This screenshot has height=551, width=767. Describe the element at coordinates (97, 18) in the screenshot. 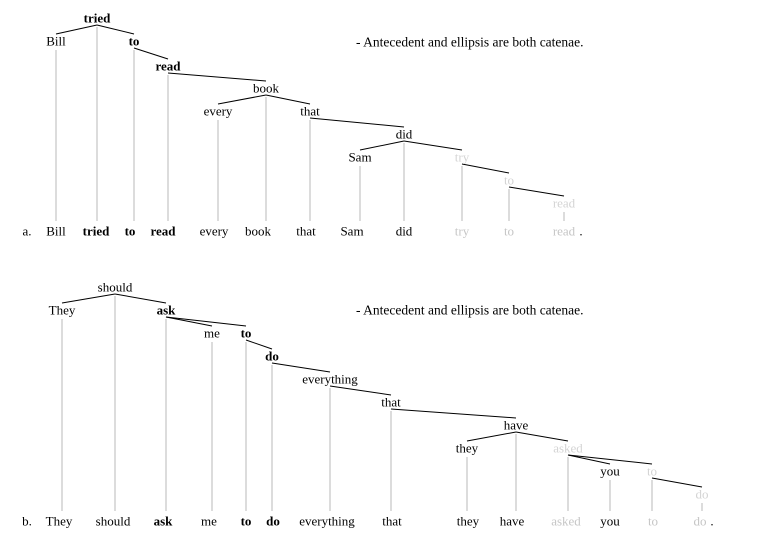

I see `tree-node-word: tried` at that location.